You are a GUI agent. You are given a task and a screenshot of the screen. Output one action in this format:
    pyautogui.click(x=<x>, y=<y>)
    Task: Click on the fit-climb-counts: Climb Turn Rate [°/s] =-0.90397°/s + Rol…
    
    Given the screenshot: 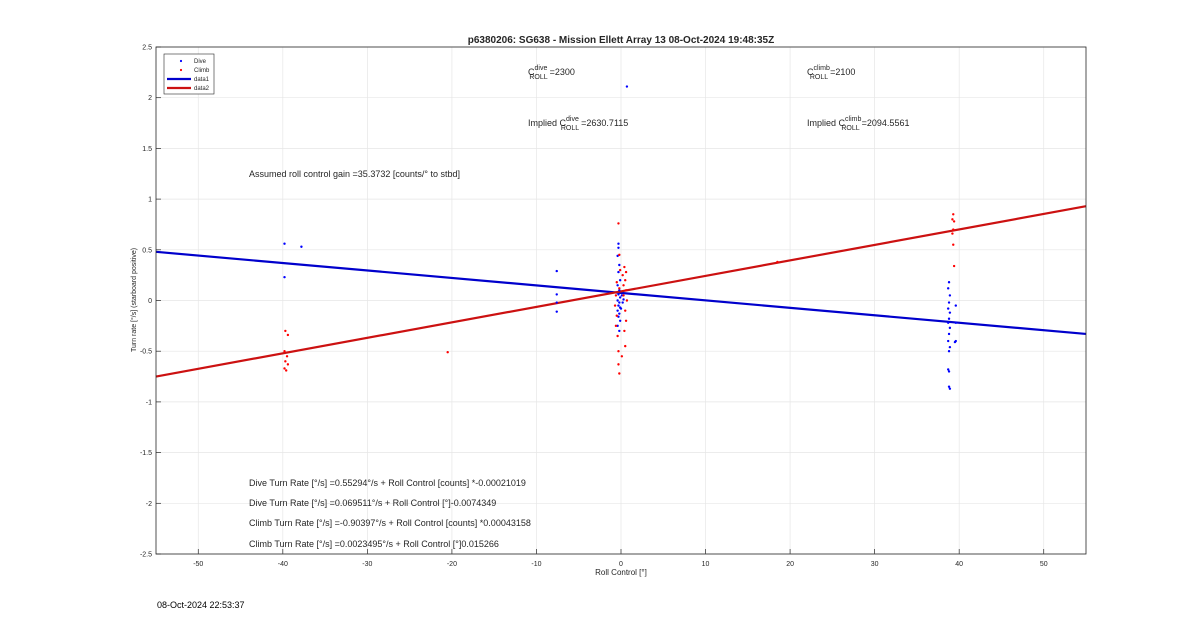 What is the action you would take?
    pyautogui.click(x=390, y=523)
    